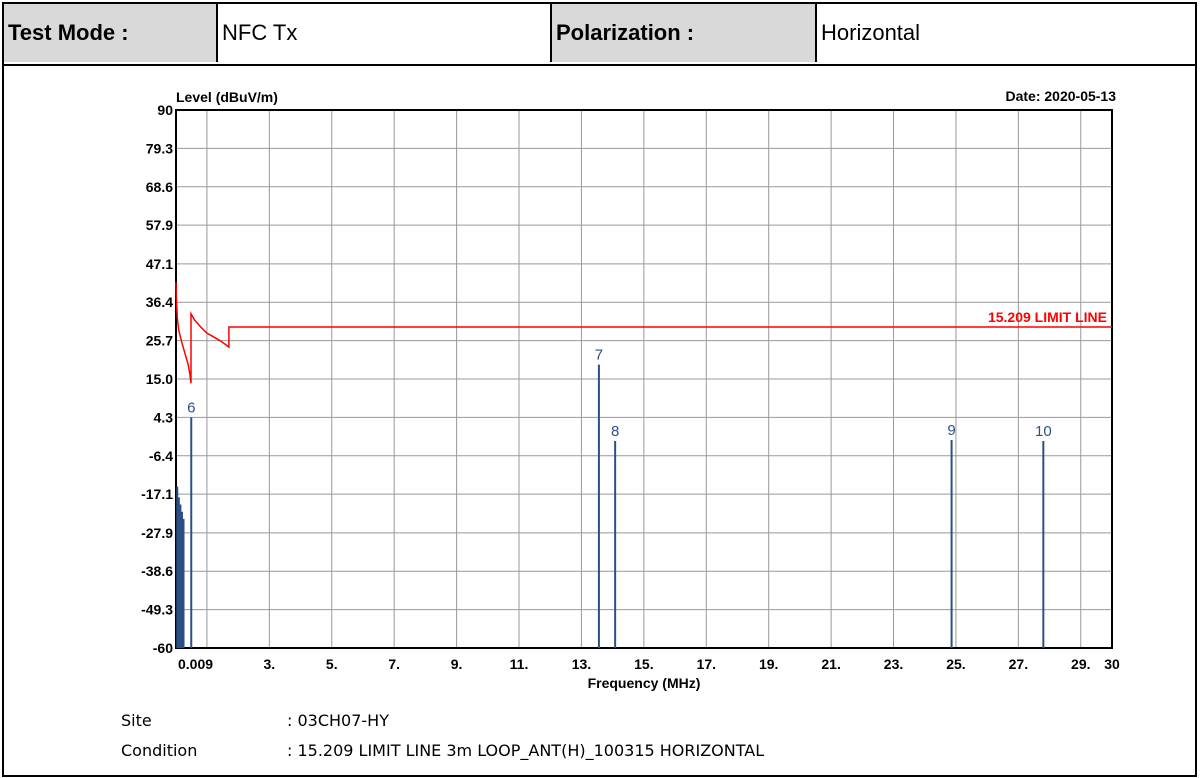  Describe the element at coordinates (1047, 317) in the screenshot. I see `limit-line-label: 15.209 LIMIT LINE` at that location.